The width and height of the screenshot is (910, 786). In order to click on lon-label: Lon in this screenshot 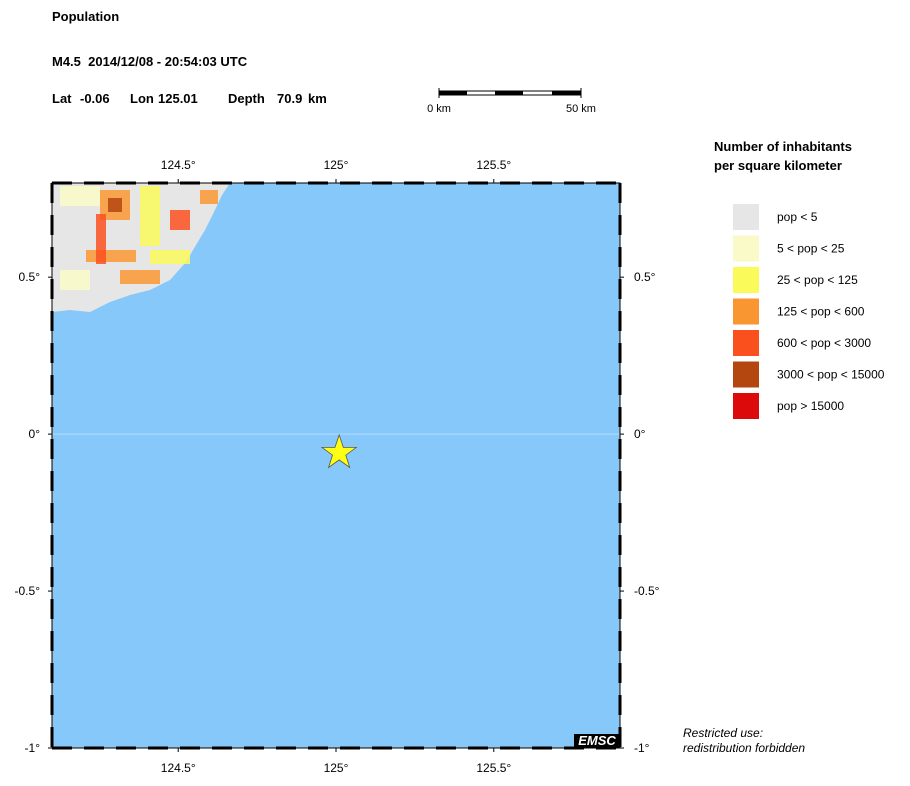, I will do `click(142, 98)`.